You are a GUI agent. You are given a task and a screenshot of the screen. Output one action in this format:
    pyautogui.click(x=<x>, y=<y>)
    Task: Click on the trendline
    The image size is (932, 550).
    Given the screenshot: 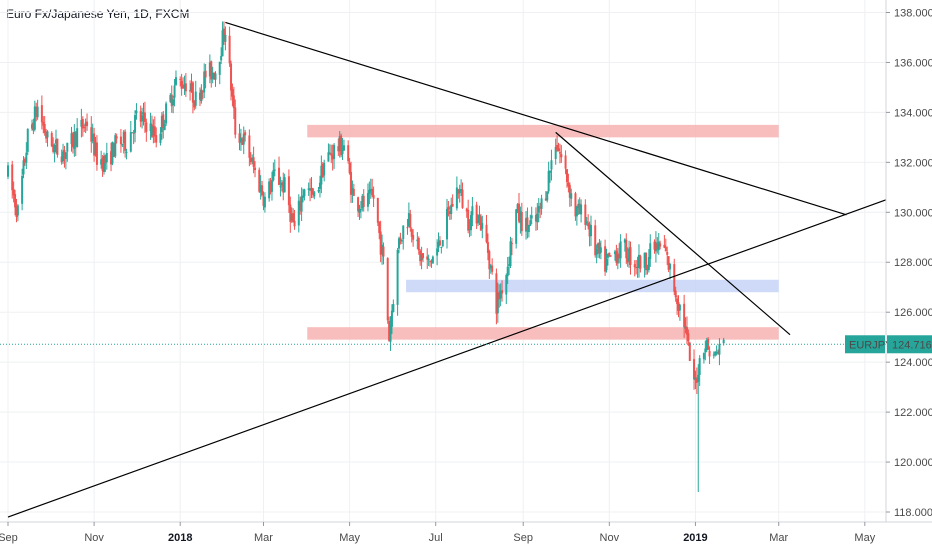 What is the action you would take?
    pyautogui.click(x=673, y=233)
    